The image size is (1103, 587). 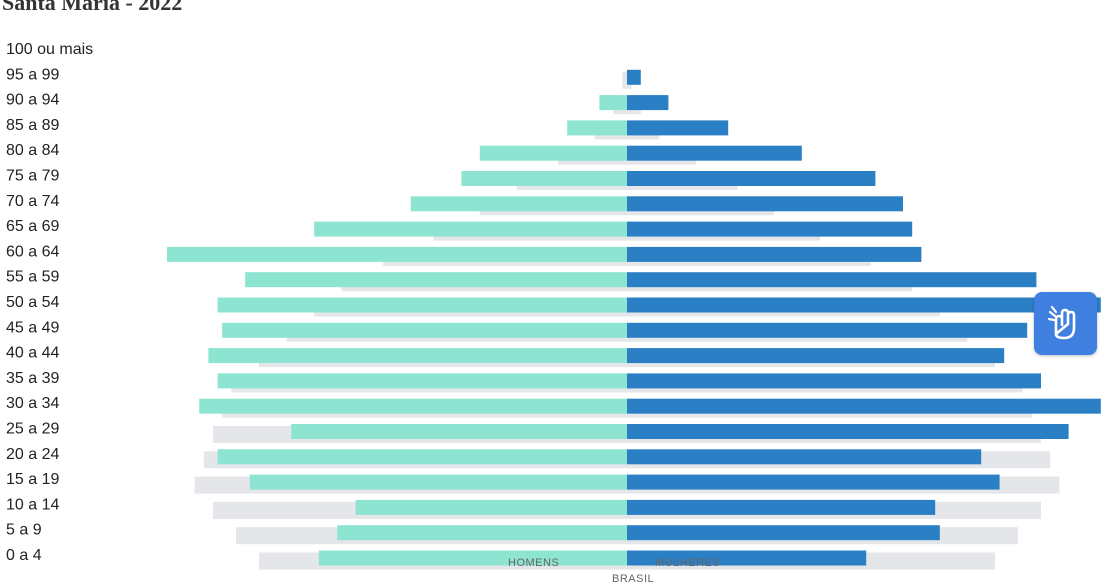 What do you see at coordinates (633, 579) in the screenshot?
I see `legend-reference: BRASIL` at bounding box center [633, 579].